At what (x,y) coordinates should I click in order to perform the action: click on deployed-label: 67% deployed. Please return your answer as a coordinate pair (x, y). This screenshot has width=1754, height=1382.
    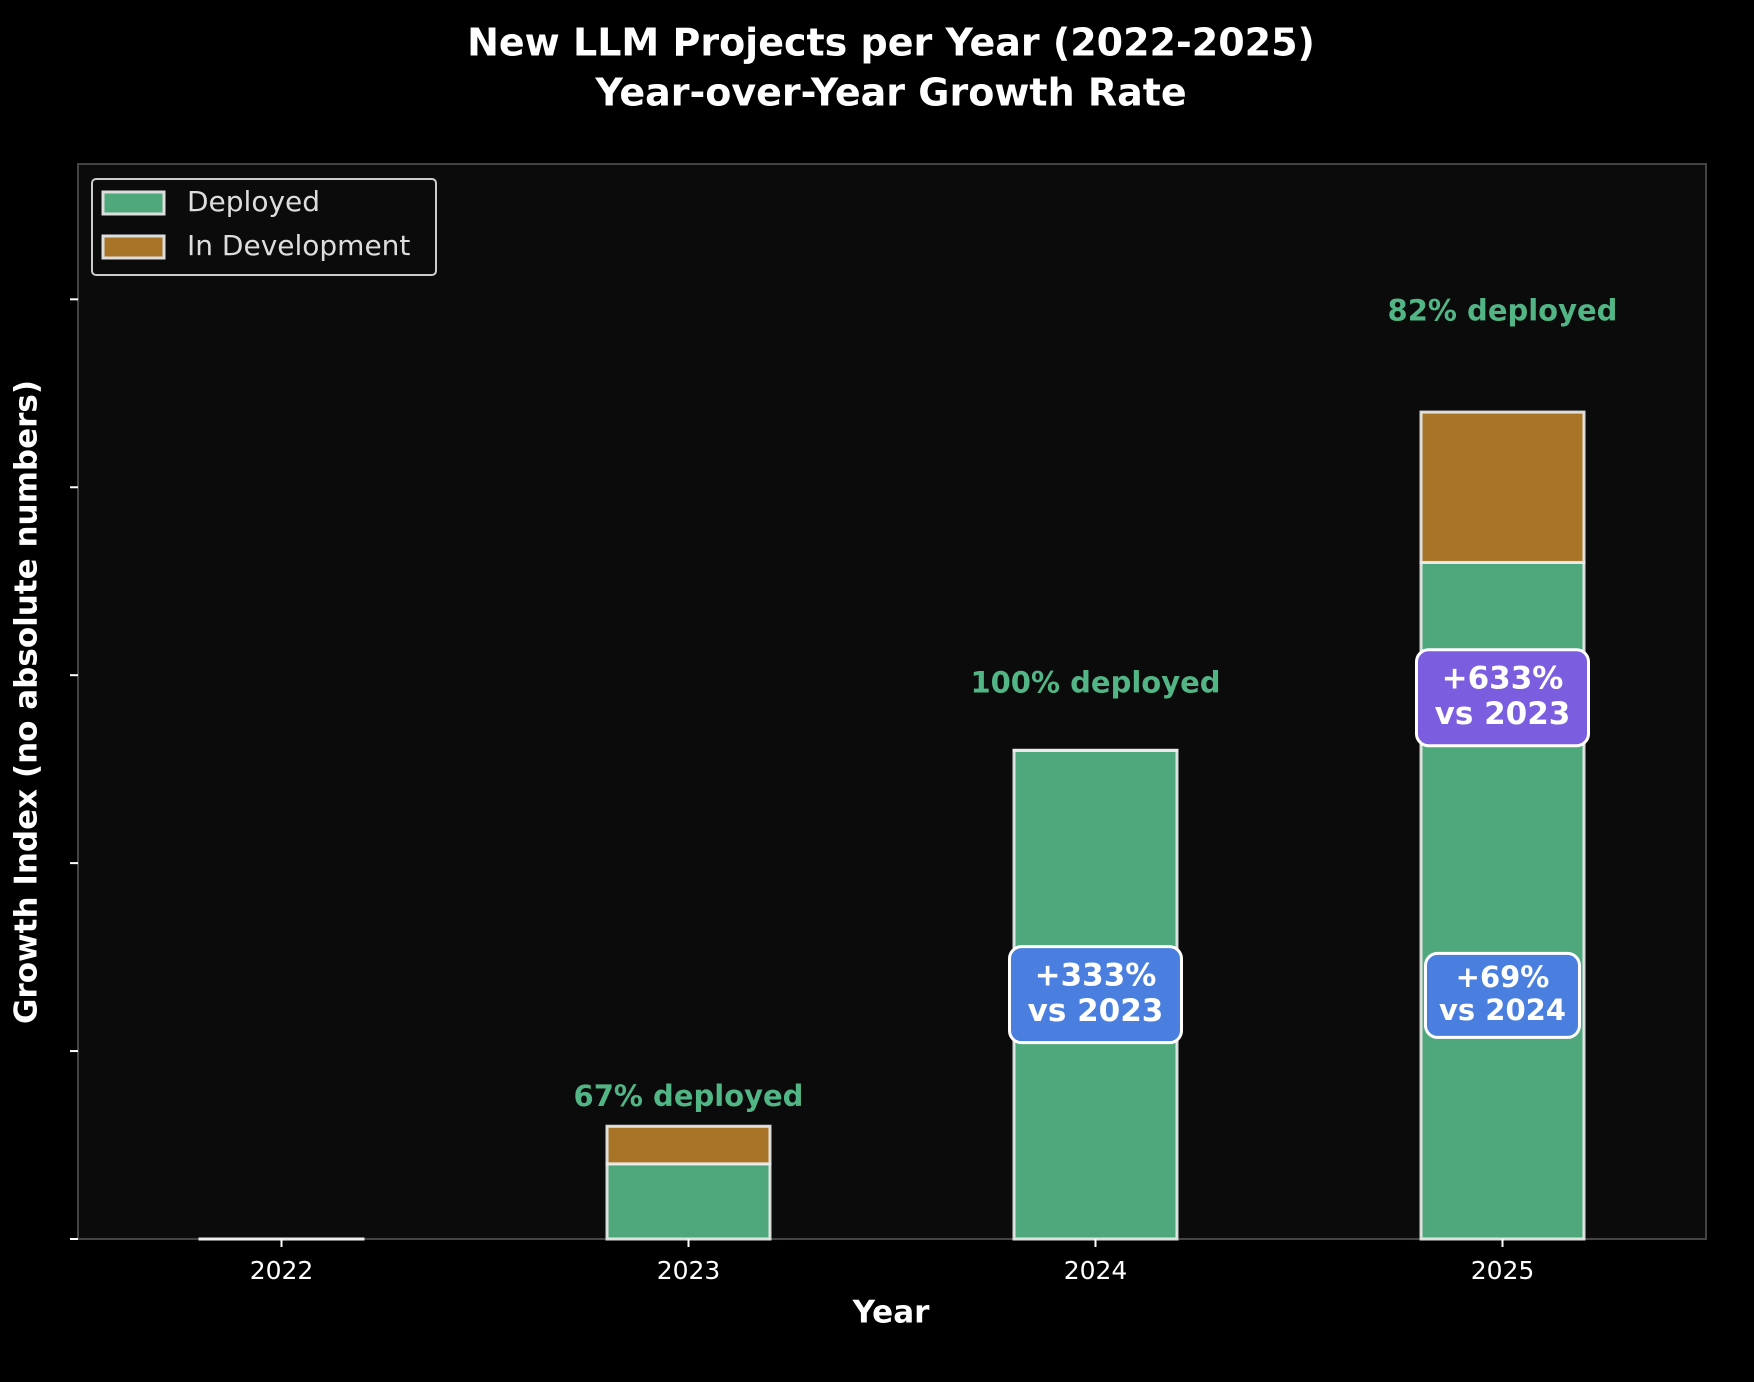
    Looking at the image, I should click on (689, 1096).